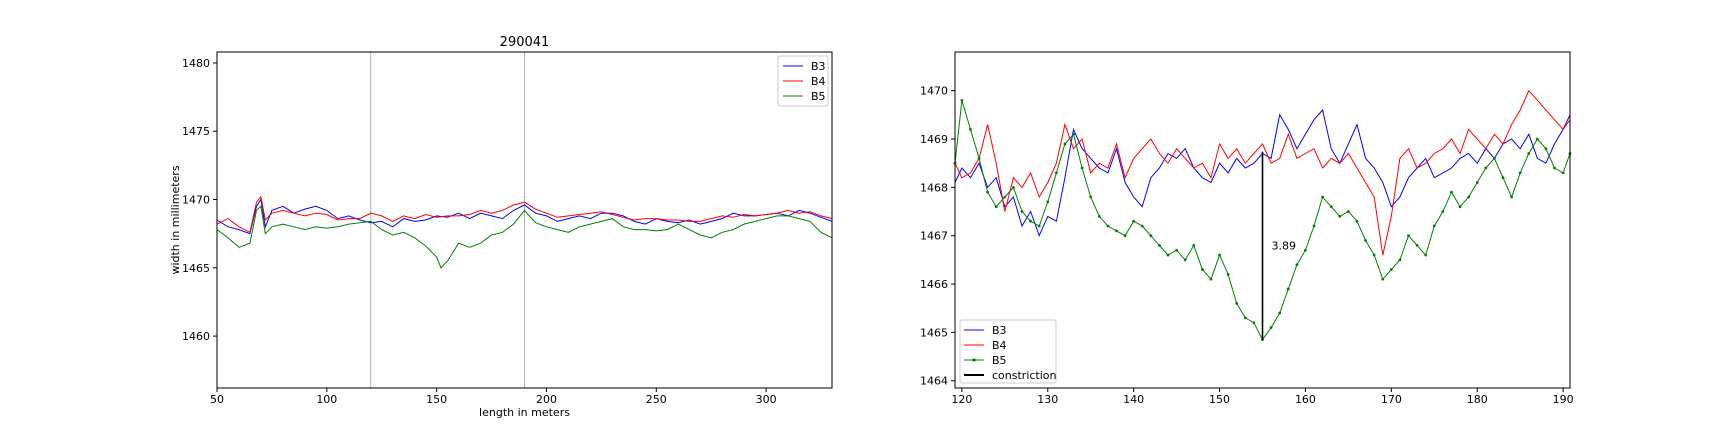 Image resolution: width=1728 pixels, height=432 pixels. Describe the element at coordinates (766, 399) in the screenshot. I see `x-tick-label: 300` at that location.